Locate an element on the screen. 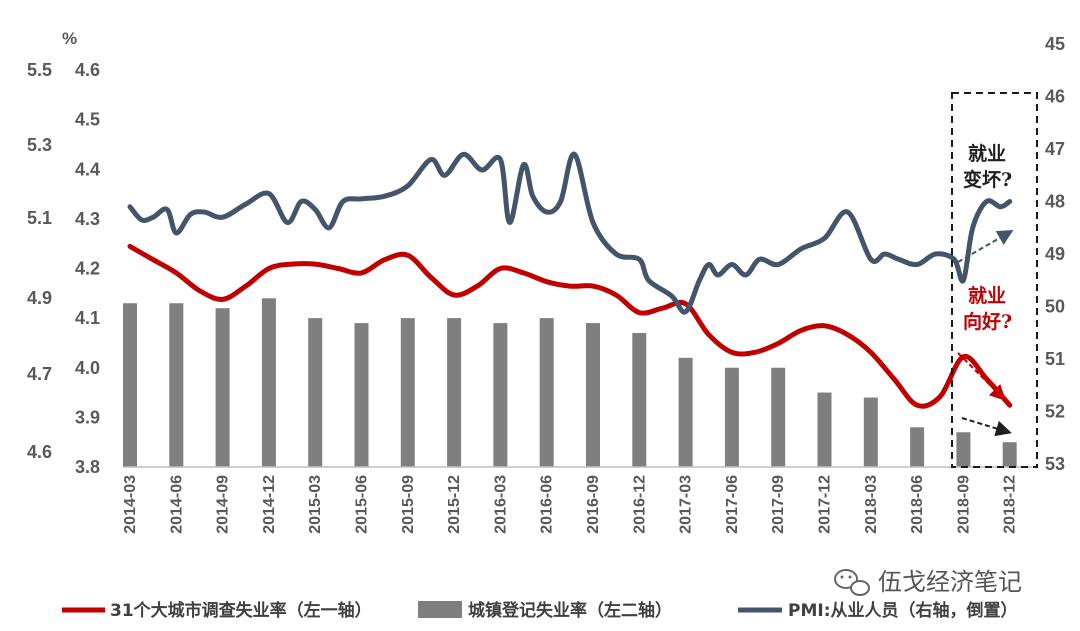 This screenshot has height=631, width=1080. left1-tick-label: 5.5 is located at coordinates (39, 70).